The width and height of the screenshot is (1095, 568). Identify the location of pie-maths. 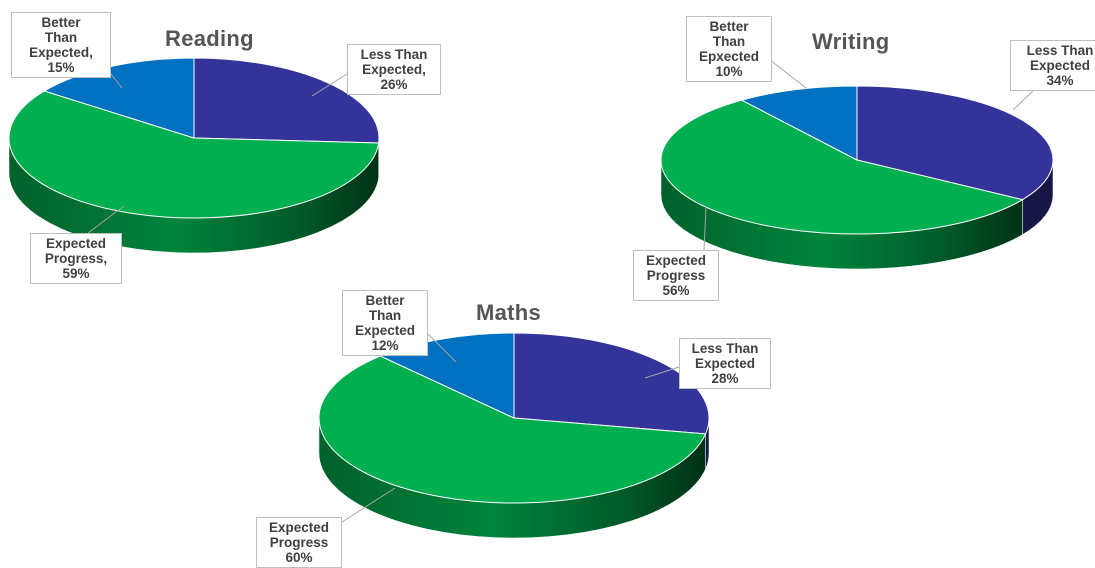
(514, 435).